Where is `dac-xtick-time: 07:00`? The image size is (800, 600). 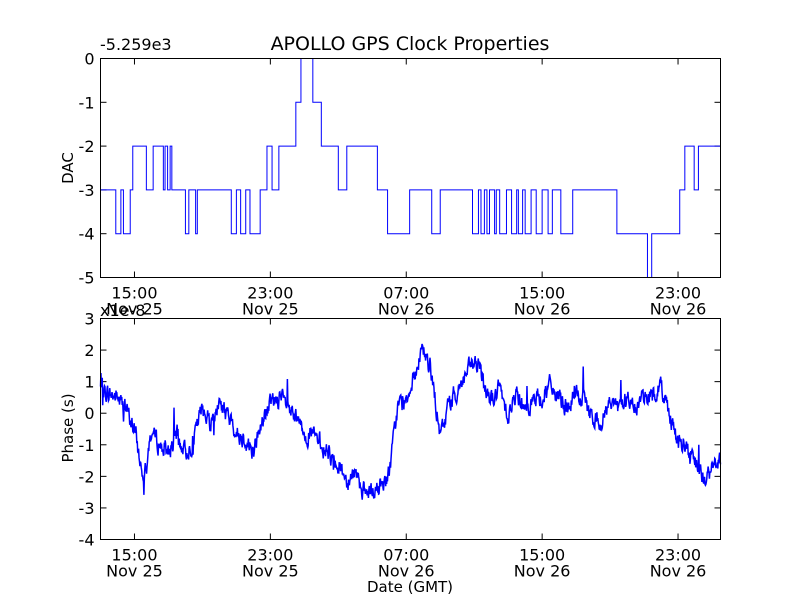 dac-xtick-time: 07:00 is located at coordinates (406, 293).